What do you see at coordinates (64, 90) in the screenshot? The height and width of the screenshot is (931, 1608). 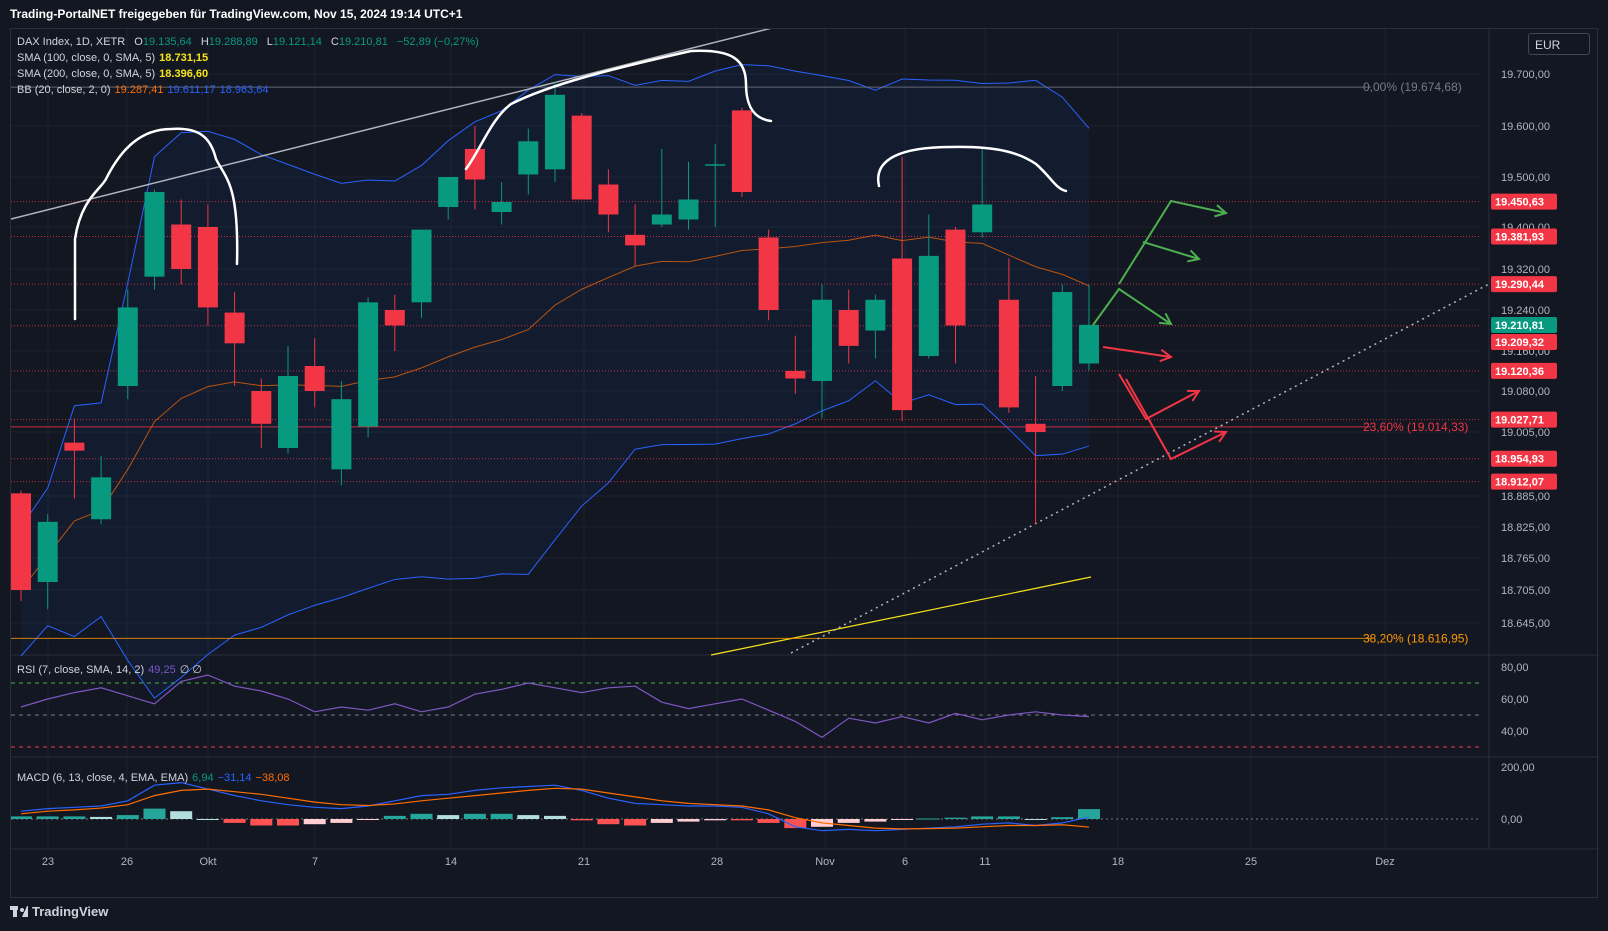 I see `bb-label: BB (20, close, 2, 0)` at bounding box center [64, 90].